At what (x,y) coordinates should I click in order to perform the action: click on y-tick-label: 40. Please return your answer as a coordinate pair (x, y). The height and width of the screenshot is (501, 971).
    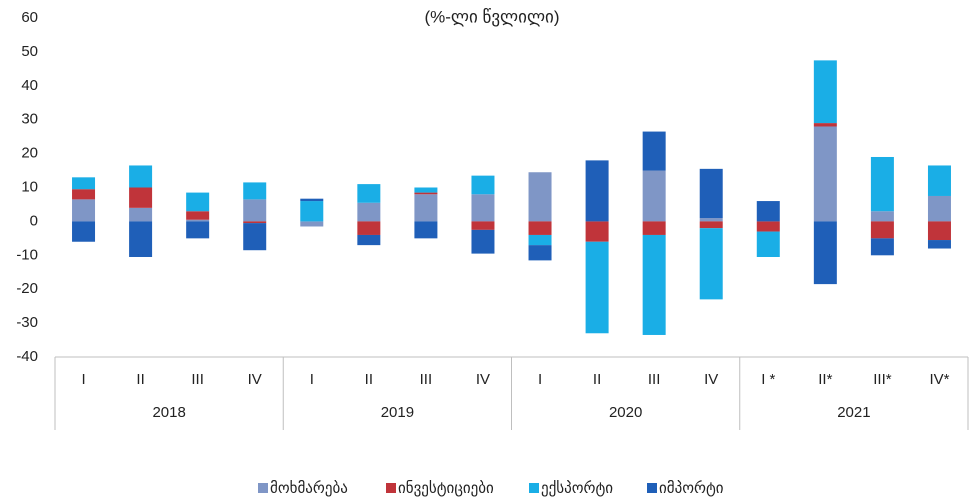
    Looking at the image, I should click on (29, 85).